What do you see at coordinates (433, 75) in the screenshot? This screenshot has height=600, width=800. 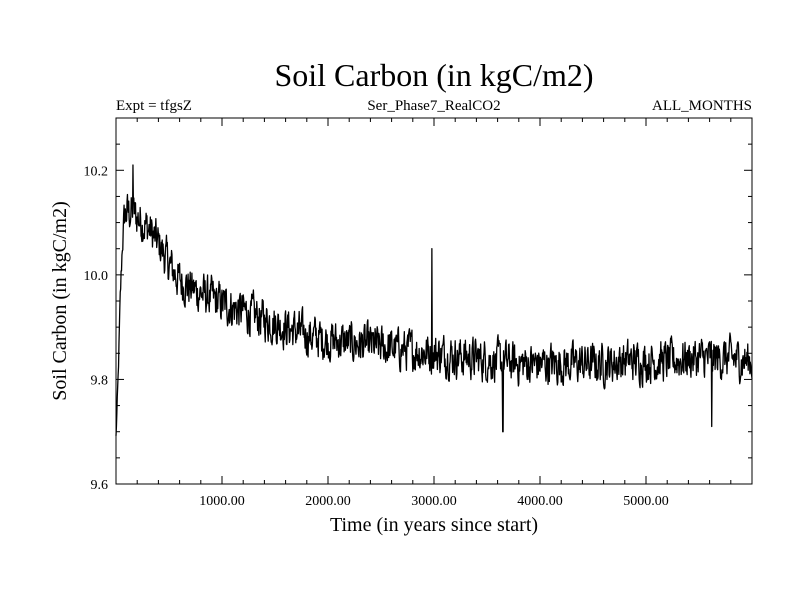 I see `chart-title: Soil Carbon (in kgC/m2)` at bounding box center [433, 75].